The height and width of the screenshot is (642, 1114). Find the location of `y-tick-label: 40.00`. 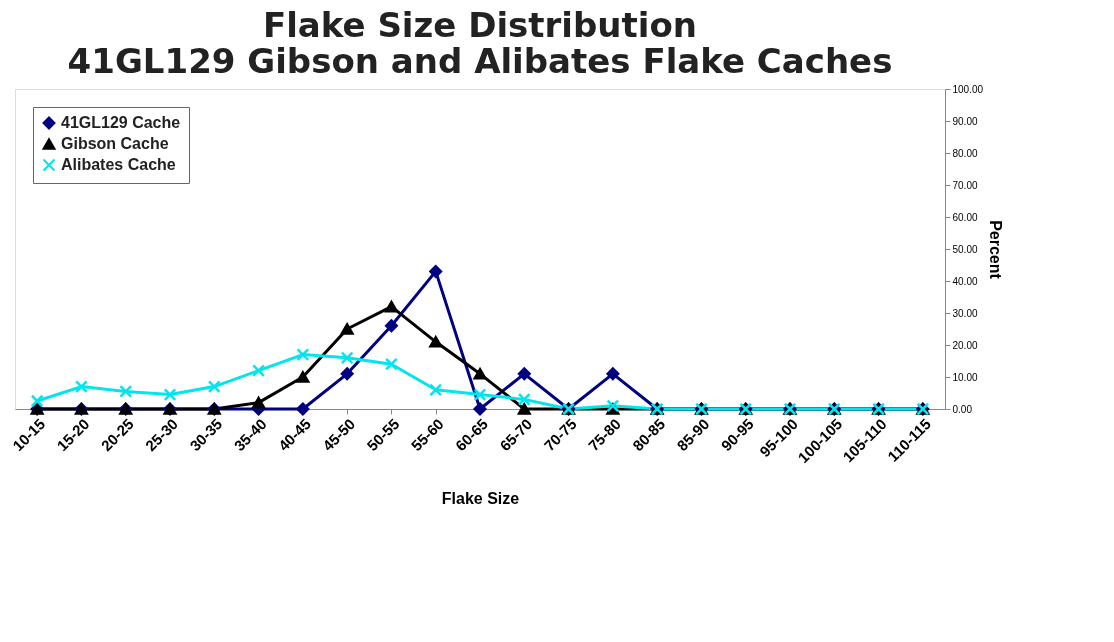

y-tick-label: 40.00 is located at coordinates (965, 281).